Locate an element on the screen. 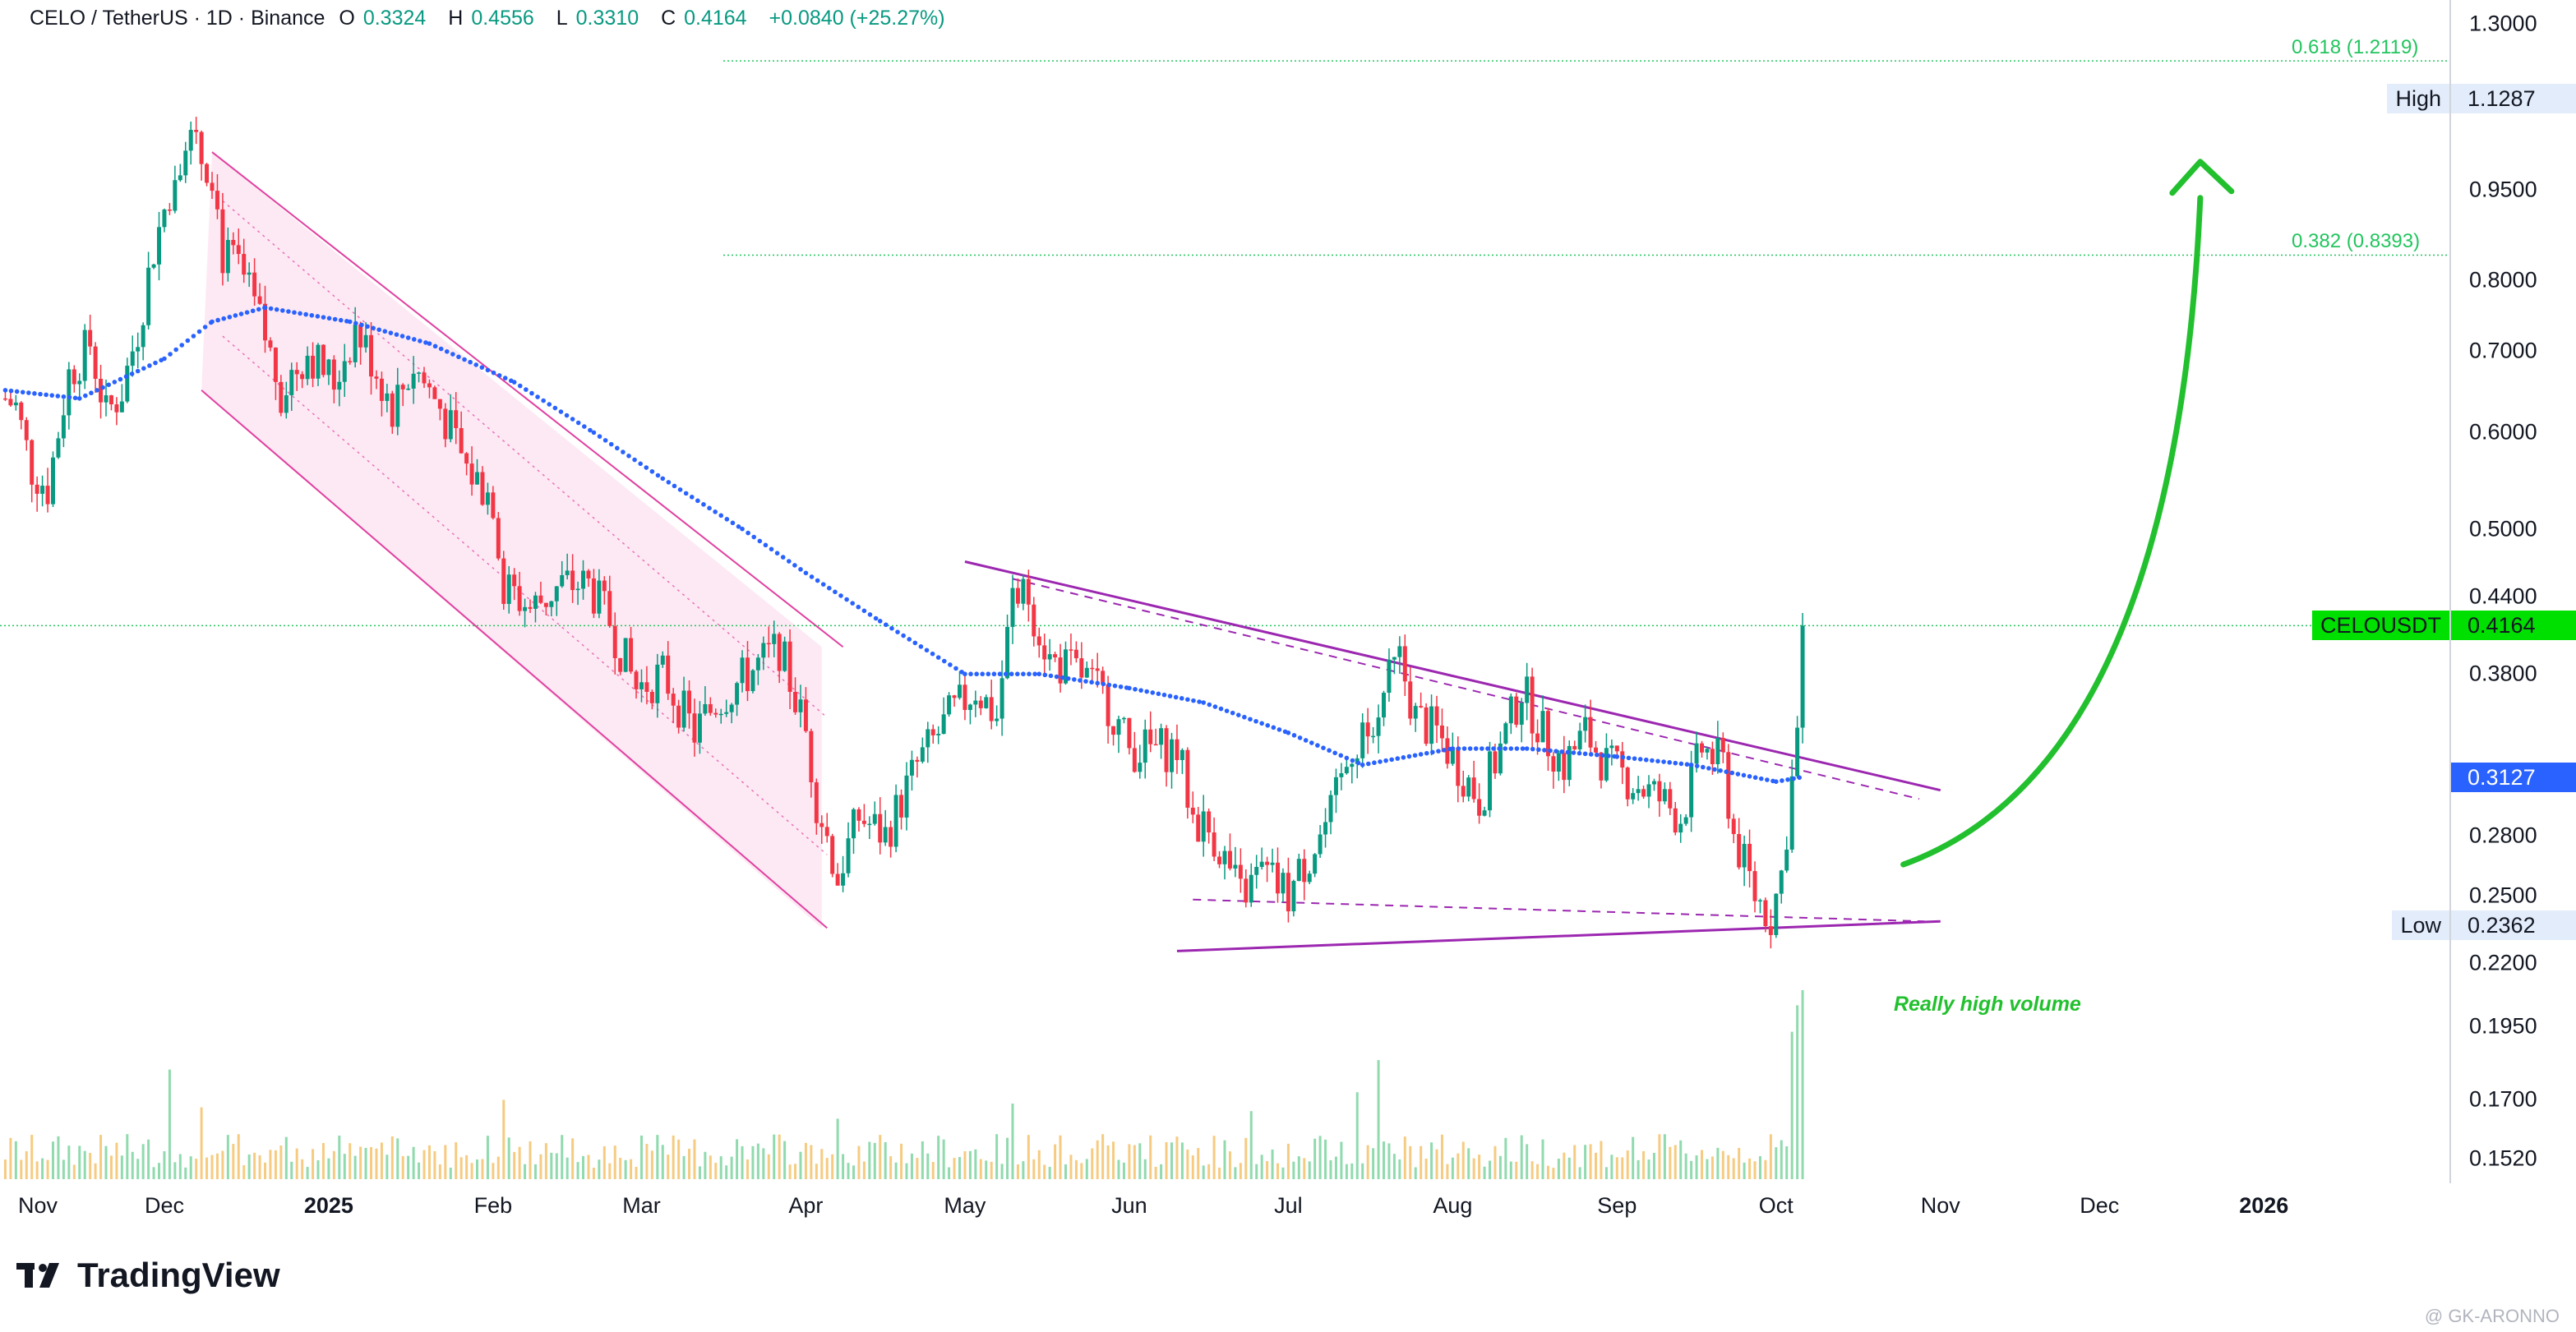 The image size is (2576, 1332). time-tick-label: Dec is located at coordinates (164, 1205).